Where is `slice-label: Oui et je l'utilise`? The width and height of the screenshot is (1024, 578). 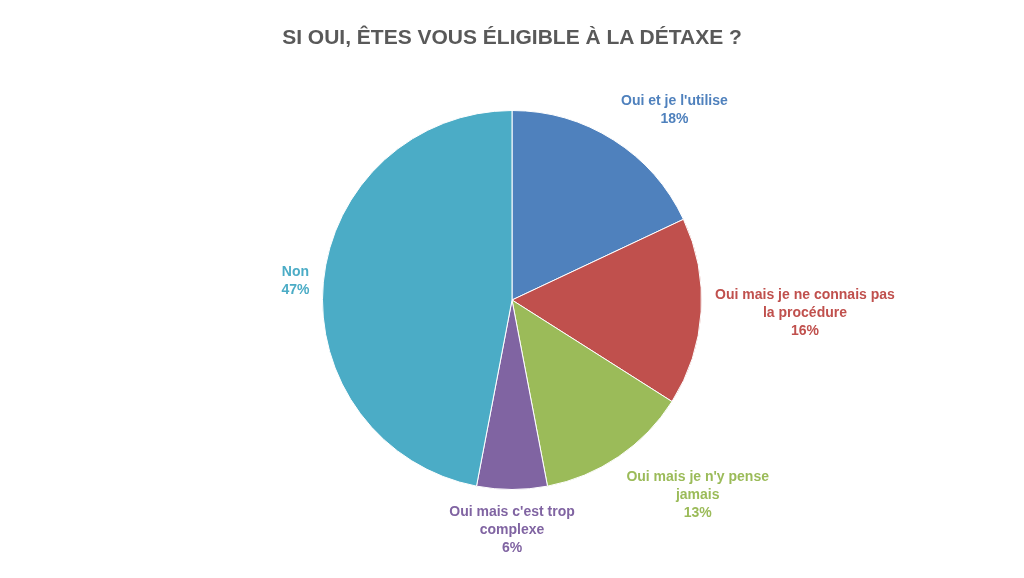
slice-label: Oui et je l'utilise is located at coordinates (675, 100).